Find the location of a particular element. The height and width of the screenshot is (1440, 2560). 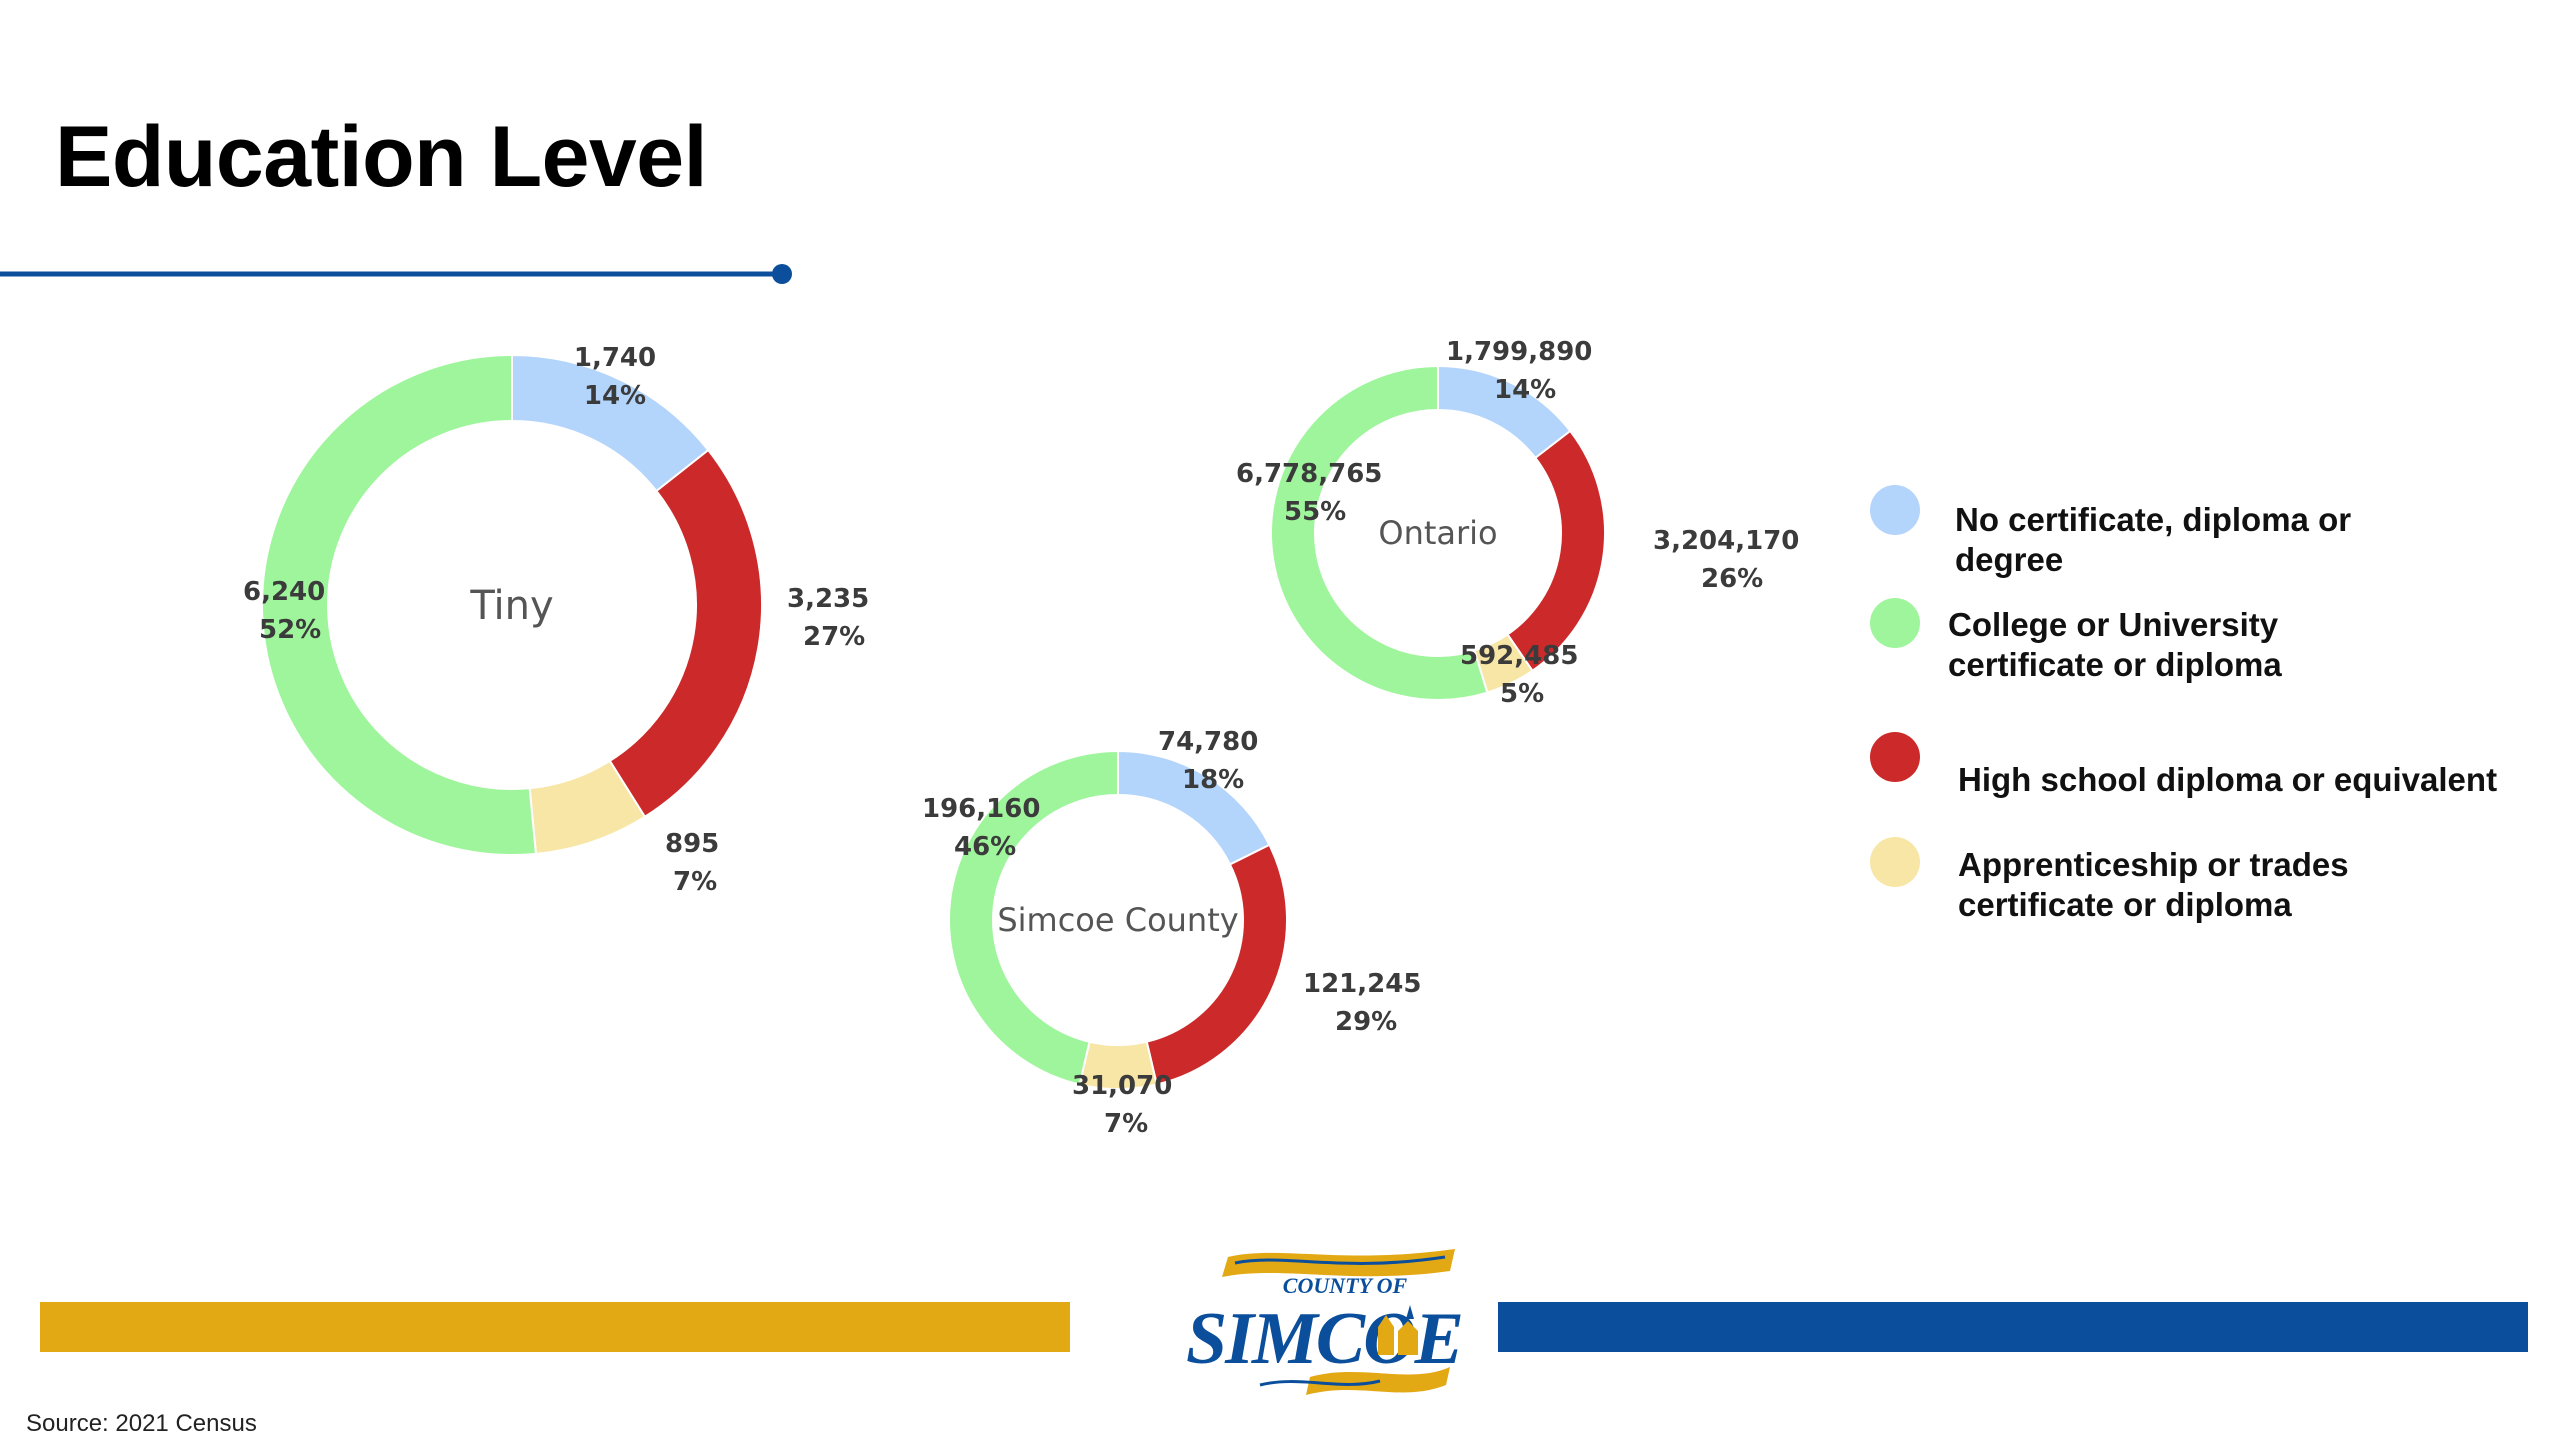

data-label-value: 3,204,170 is located at coordinates (1726, 541).